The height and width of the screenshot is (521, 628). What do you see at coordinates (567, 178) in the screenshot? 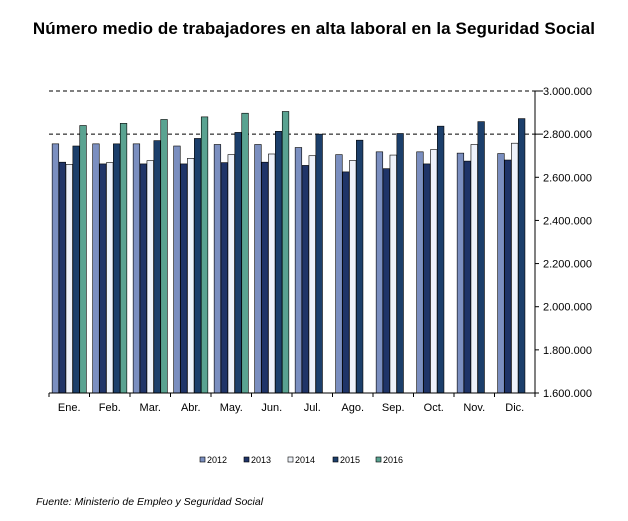
I see `y-tick-label: 2.600.000` at bounding box center [567, 178].